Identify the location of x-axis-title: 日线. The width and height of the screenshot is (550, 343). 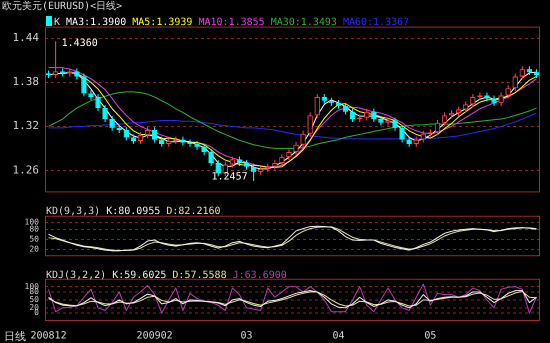
(15, 336).